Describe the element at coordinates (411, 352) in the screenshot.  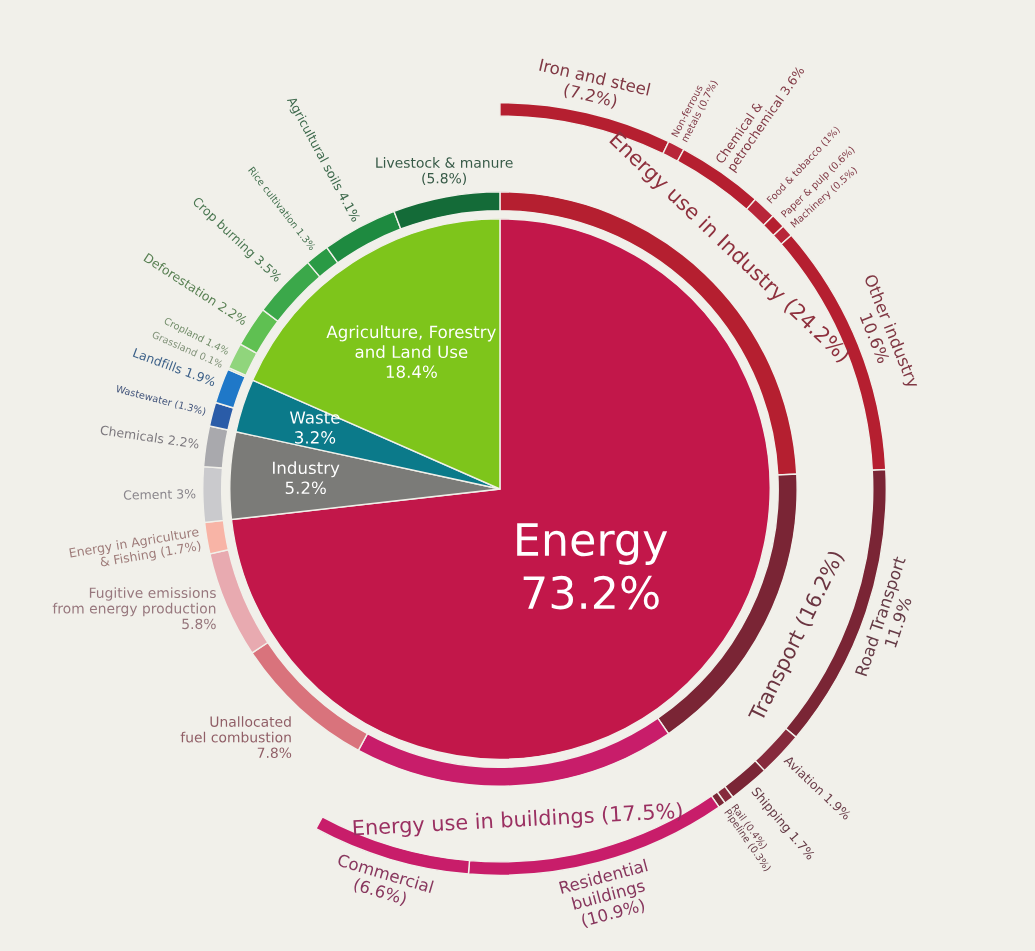
I see `data-label: Agriculture, Forestry and Land Use 18.4%` at that location.